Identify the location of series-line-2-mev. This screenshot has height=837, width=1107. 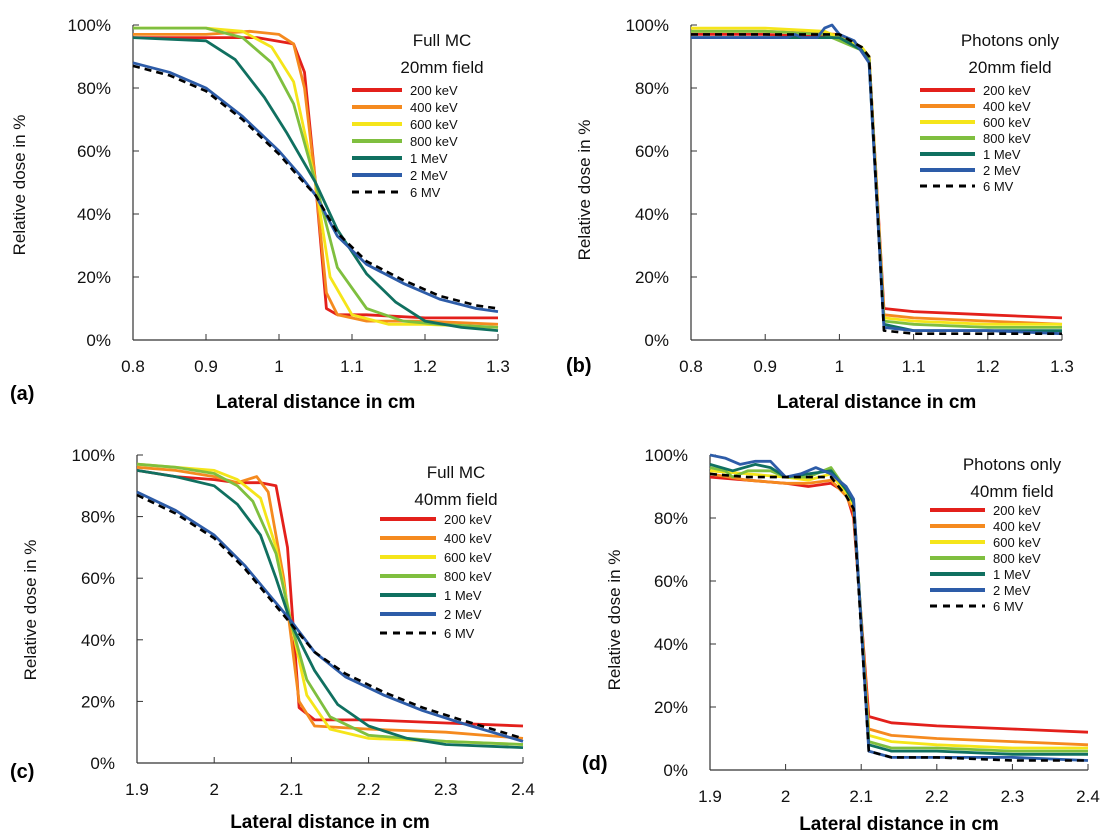
(877, 179).